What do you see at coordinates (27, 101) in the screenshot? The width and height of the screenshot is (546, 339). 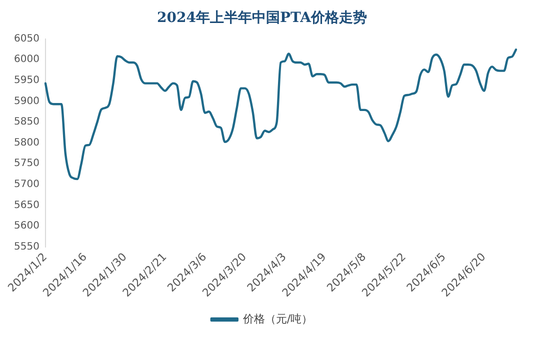 I see `y-tick-label: 5900` at bounding box center [27, 101].